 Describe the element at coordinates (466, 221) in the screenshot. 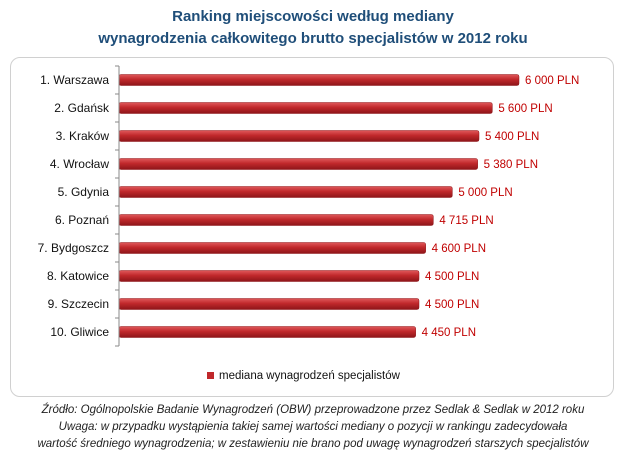

I see `data-label: 4 715 PLN` at that location.